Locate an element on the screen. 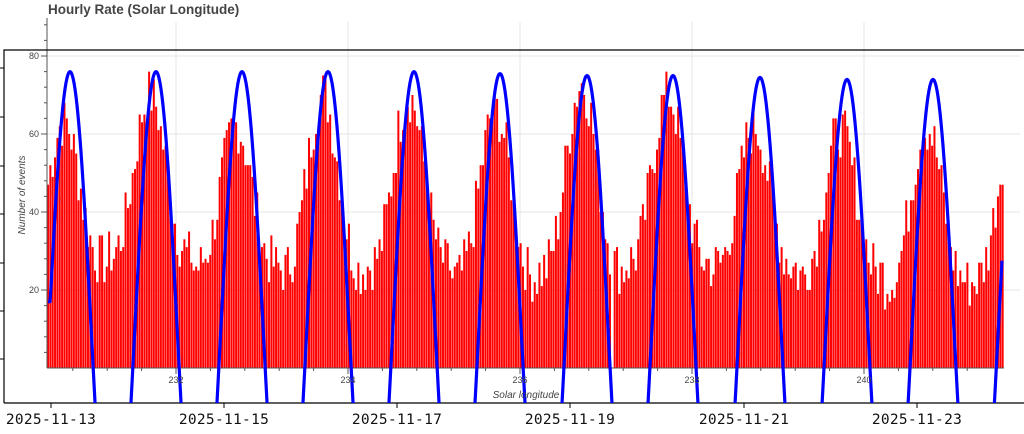 This screenshot has width=1024, height=434. y-tick-label: 40 is located at coordinates (34, 212).